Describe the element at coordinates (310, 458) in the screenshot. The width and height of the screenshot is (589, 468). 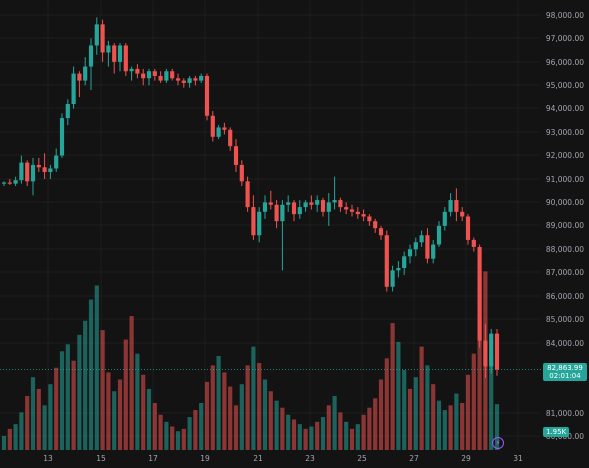
I see `time-tick-label: 23` at that location.